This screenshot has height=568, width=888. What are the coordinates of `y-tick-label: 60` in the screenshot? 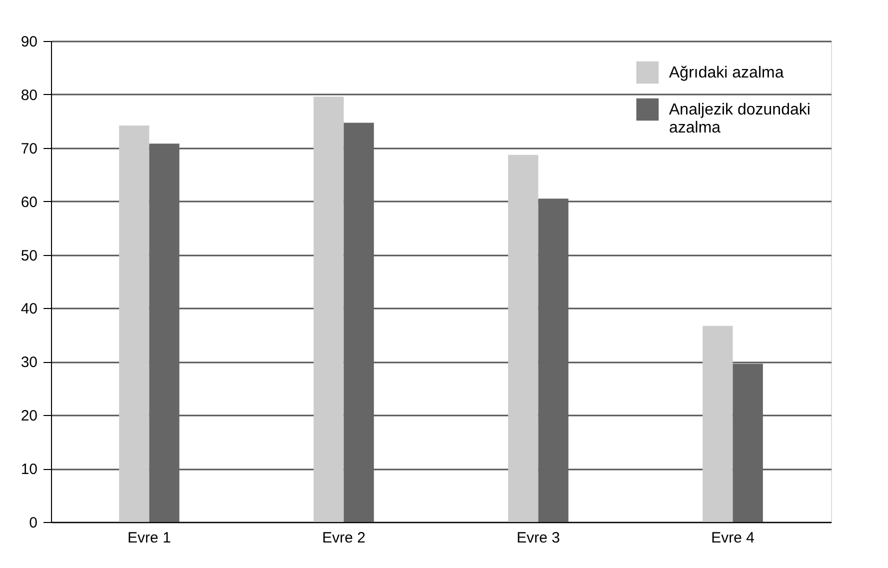 It's located at (29, 202).